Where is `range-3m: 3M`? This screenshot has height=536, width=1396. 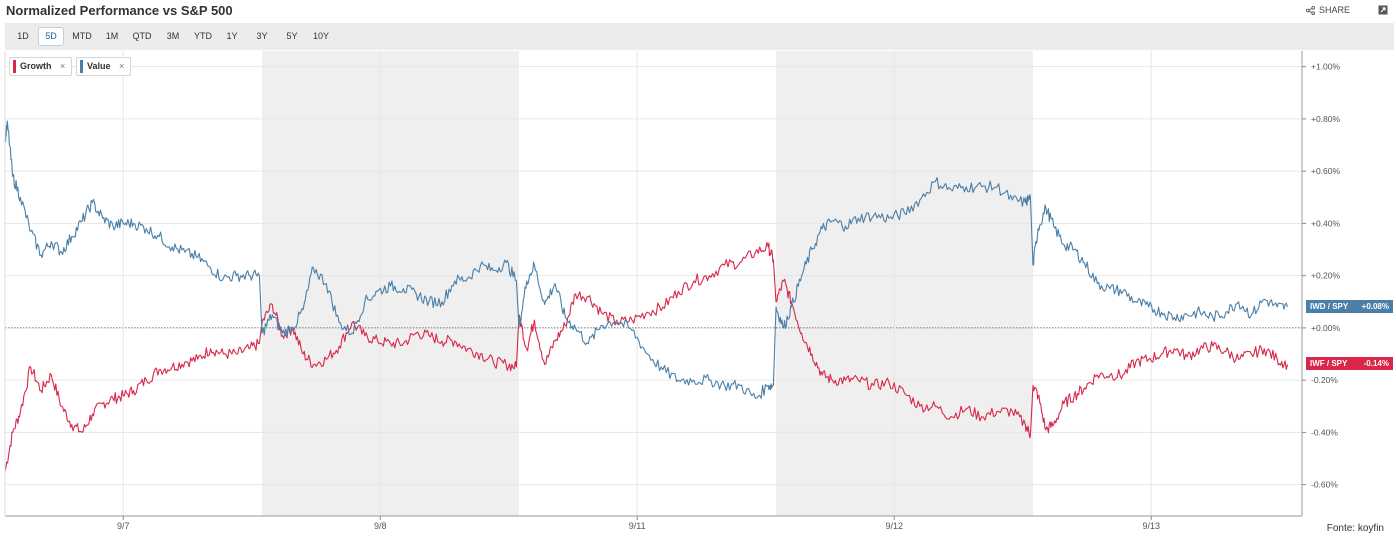 range-3m: 3M is located at coordinates (173, 36).